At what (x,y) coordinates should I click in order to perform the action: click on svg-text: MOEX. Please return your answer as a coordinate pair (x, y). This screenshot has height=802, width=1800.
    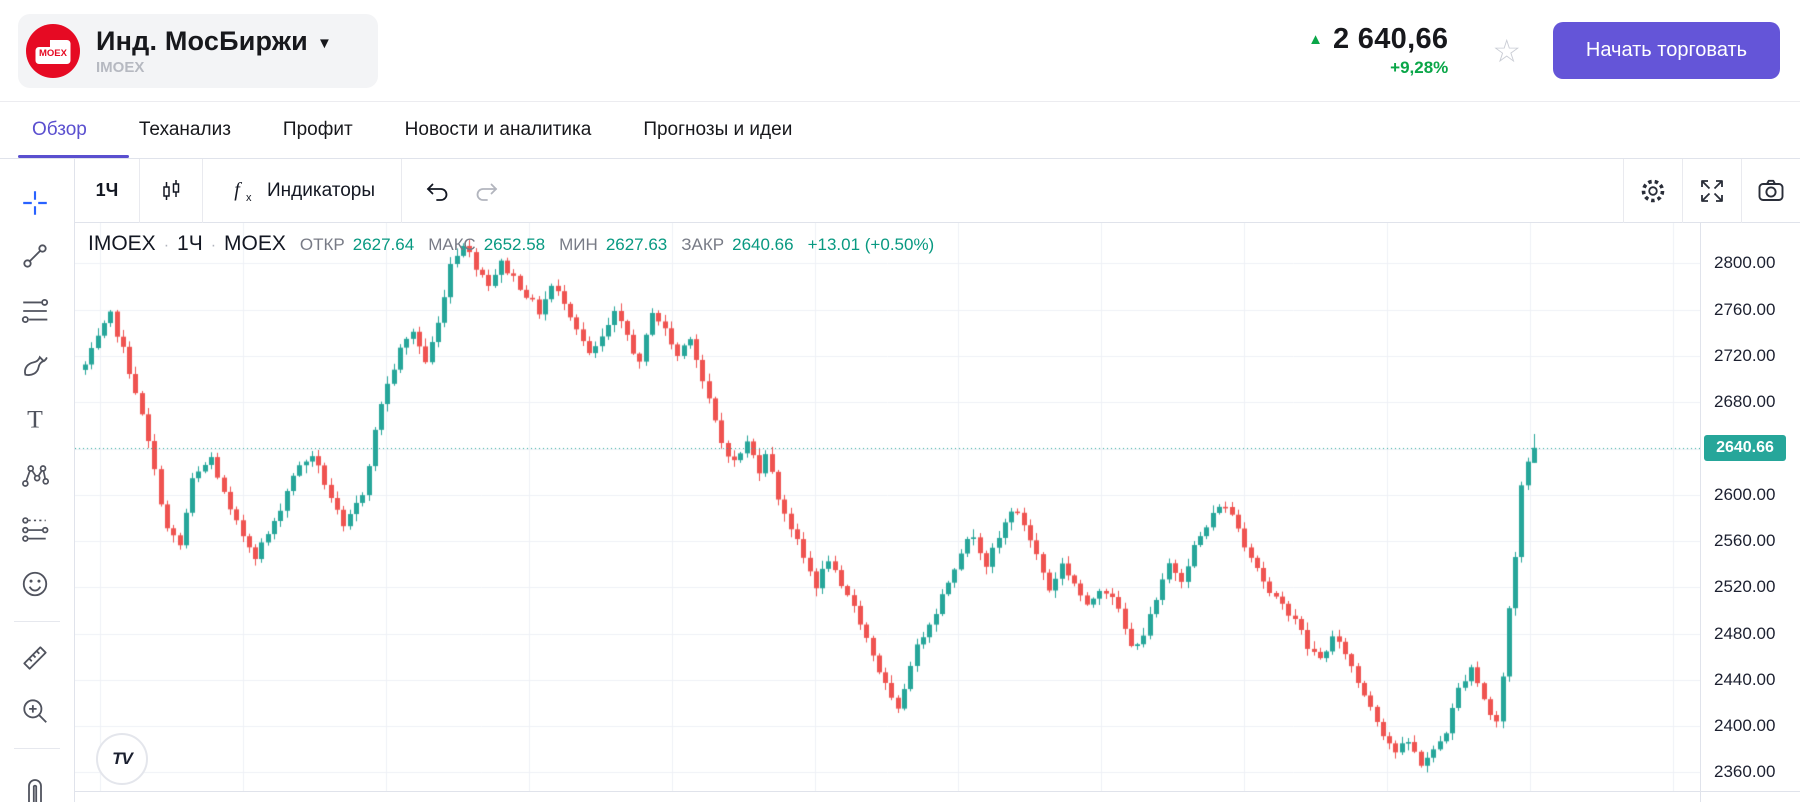
    Looking at the image, I should click on (53, 53).